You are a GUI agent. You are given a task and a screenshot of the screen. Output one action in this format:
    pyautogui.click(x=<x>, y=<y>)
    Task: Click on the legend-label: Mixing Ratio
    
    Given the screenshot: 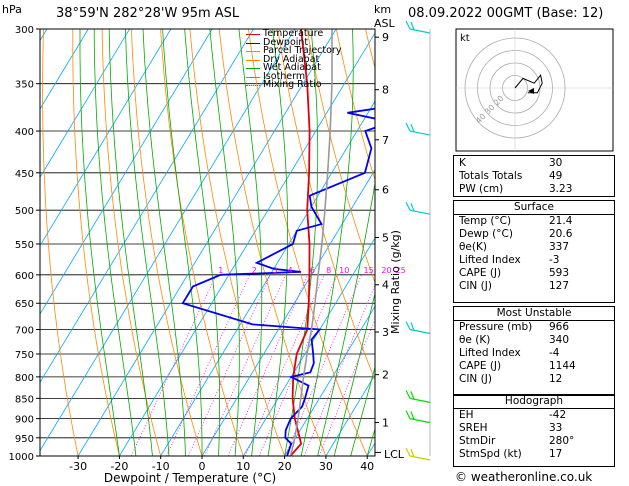 What is the action you would take?
    pyautogui.click(x=292, y=84)
    